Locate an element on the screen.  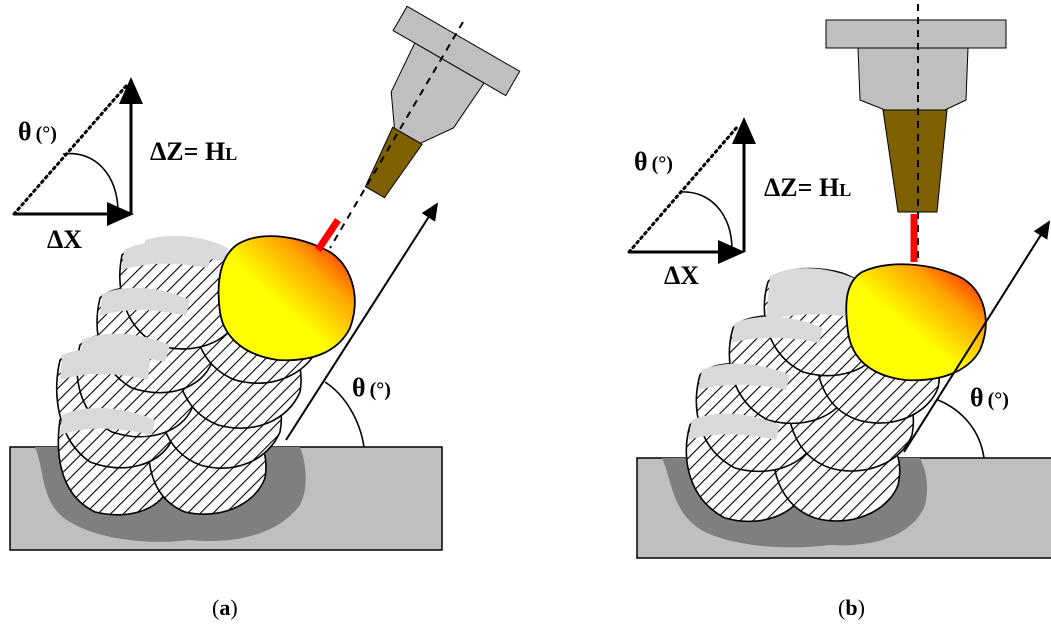
nozzle-axis is located at coordinates (396, 135).